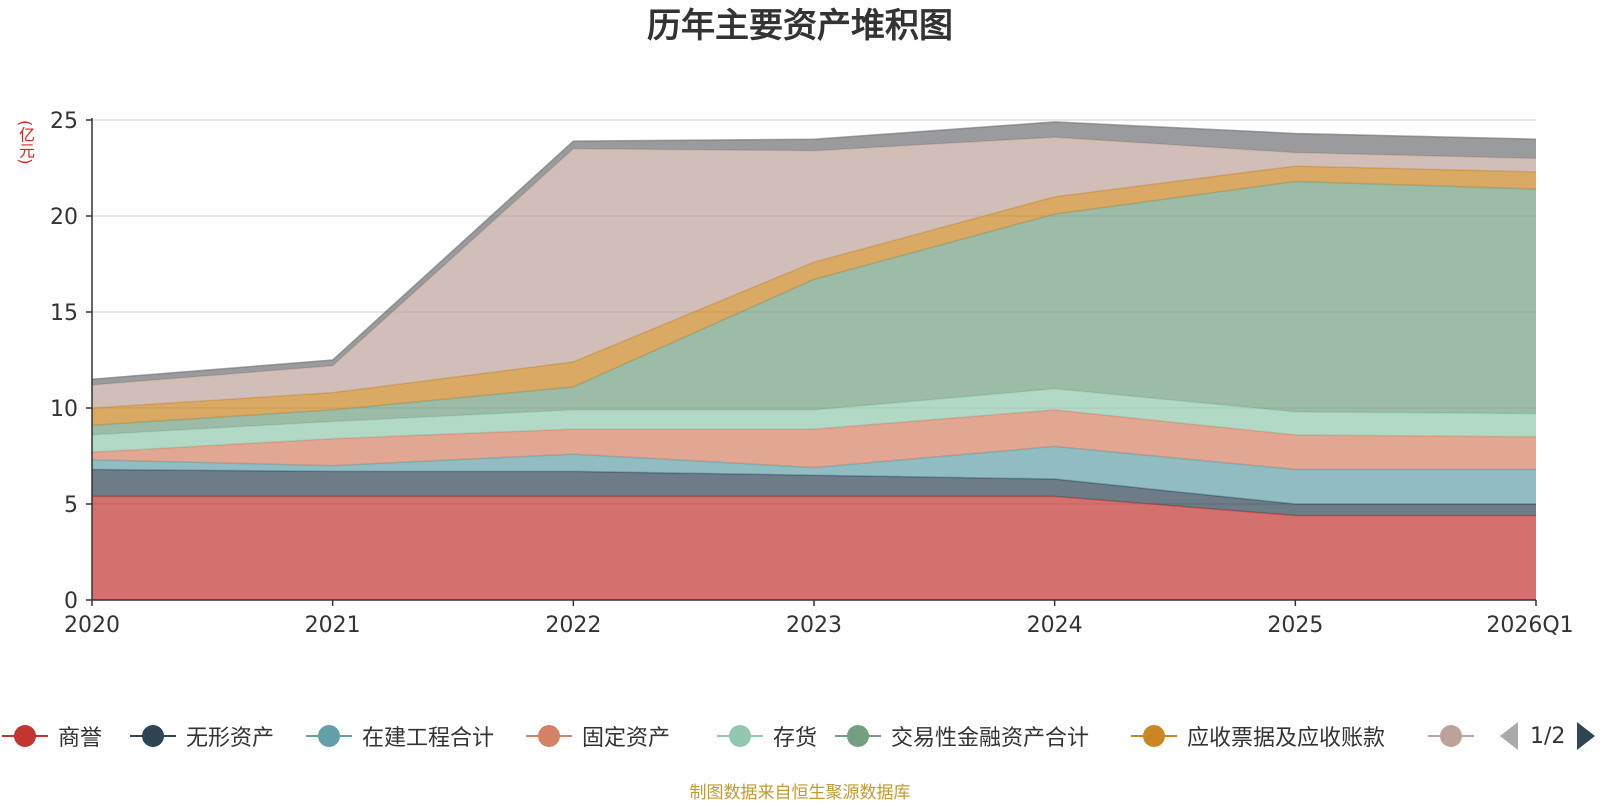 Image resolution: width=1600 pixels, height=803 pixels. What do you see at coordinates (51, 736) in the screenshot?
I see `legend-item: 商誉` at bounding box center [51, 736].